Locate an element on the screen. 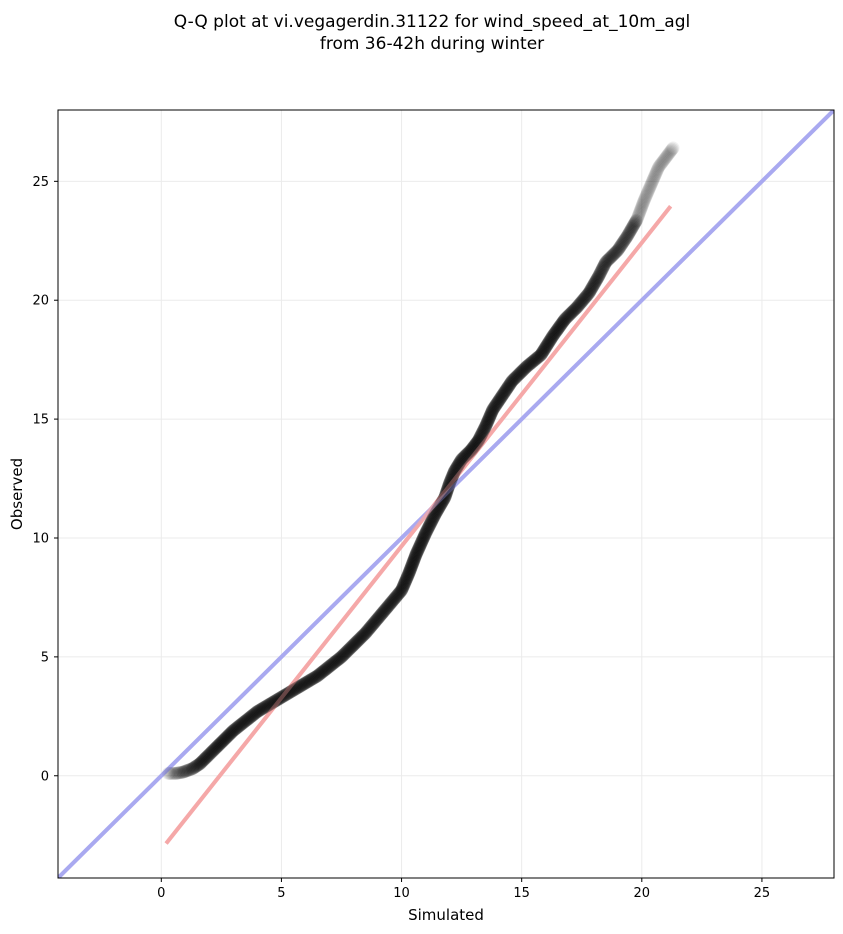 The width and height of the screenshot is (843, 934). y-tick-label: 0 is located at coordinates (45, 776).